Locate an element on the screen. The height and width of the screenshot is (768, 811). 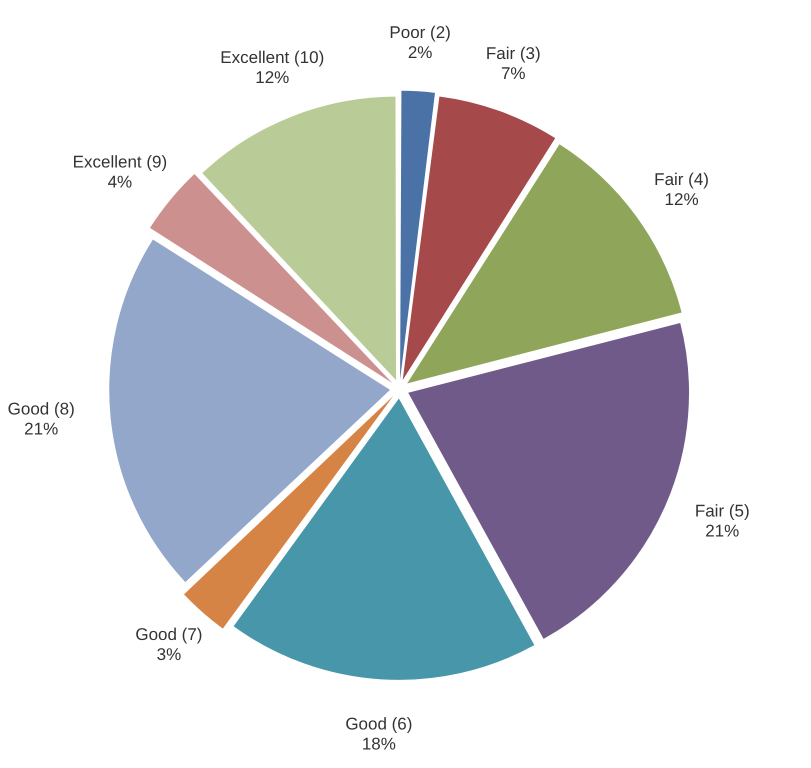
slice-label: Excellent (9) is located at coordinates (120, 162).